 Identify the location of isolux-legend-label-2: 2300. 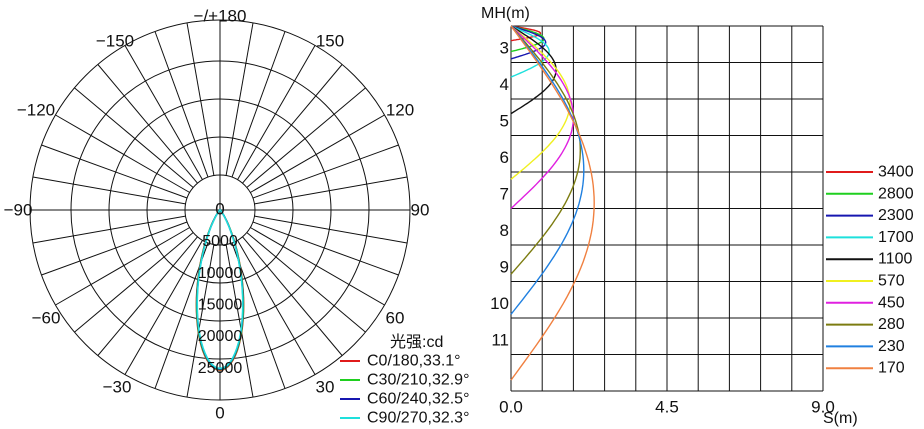
(896, 215).